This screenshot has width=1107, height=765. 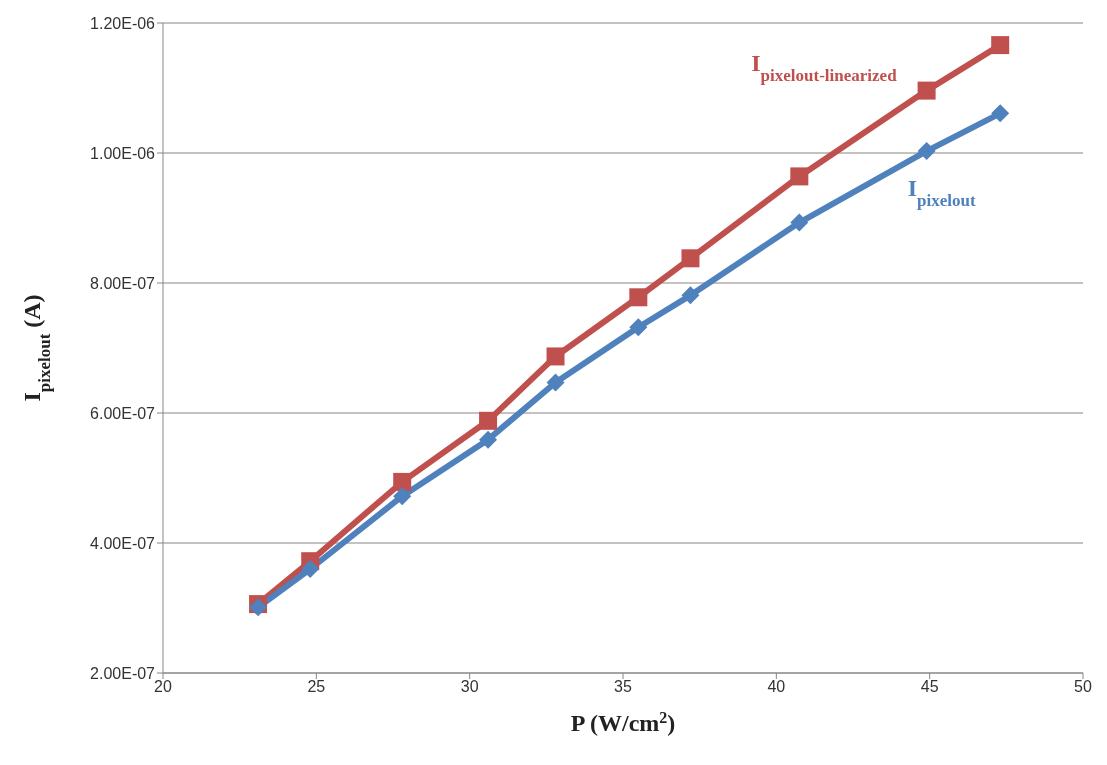 What do you see at coordinates (469, 687) in the screenshot?
I see `x-tick-label: 30` at bounding box center [469, 687].